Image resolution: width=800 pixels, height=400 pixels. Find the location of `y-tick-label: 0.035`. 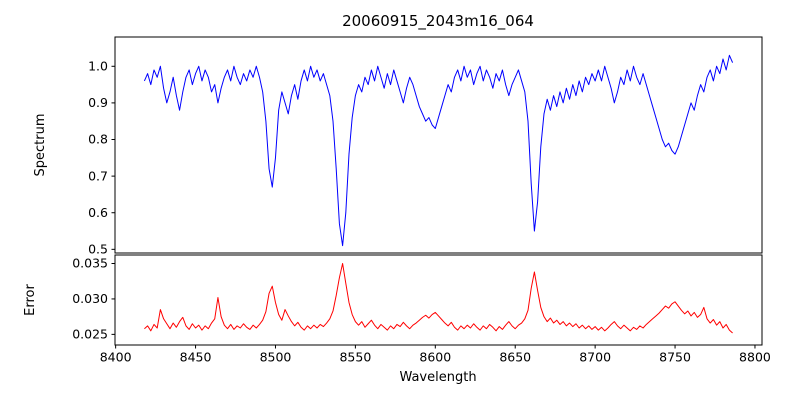

y-tick-label: 0.035 is located at coordinates (90, 263).